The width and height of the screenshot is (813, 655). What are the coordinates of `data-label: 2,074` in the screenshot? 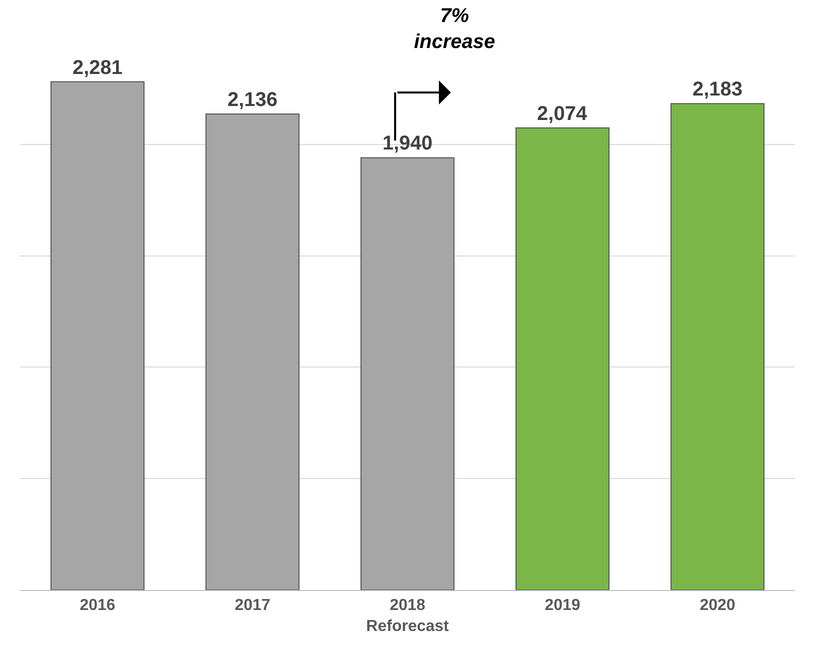 It's located at (562, 113).